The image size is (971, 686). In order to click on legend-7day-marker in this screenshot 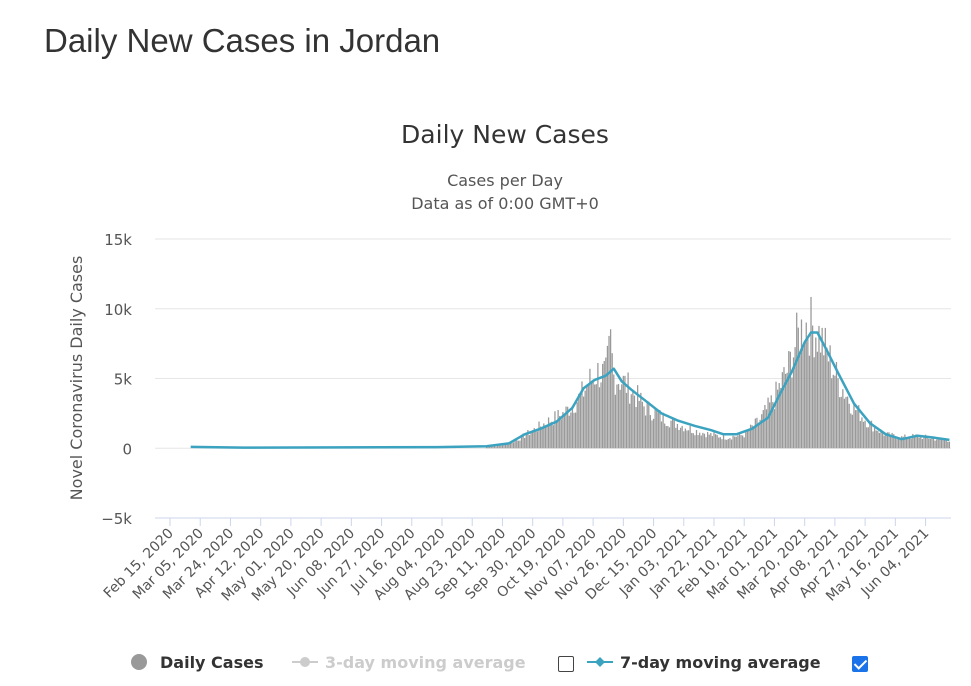, I will do `click(600, 662)`.